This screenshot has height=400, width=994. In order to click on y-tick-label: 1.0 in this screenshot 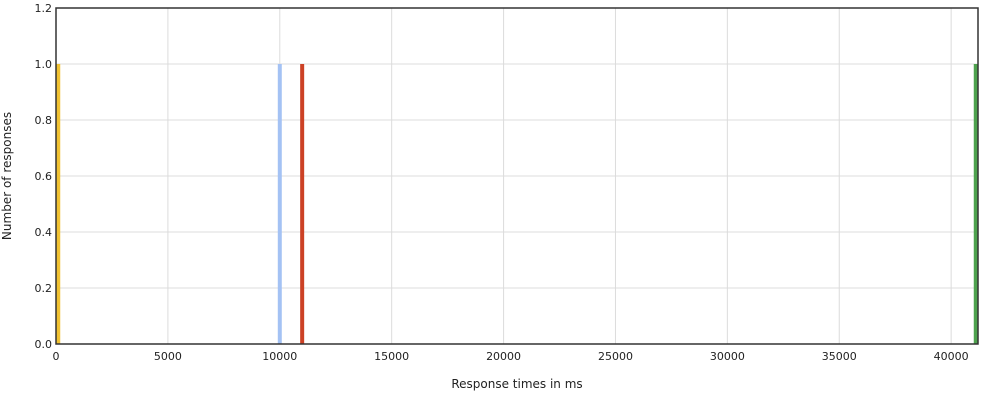, I will do `click(44, 64)`.